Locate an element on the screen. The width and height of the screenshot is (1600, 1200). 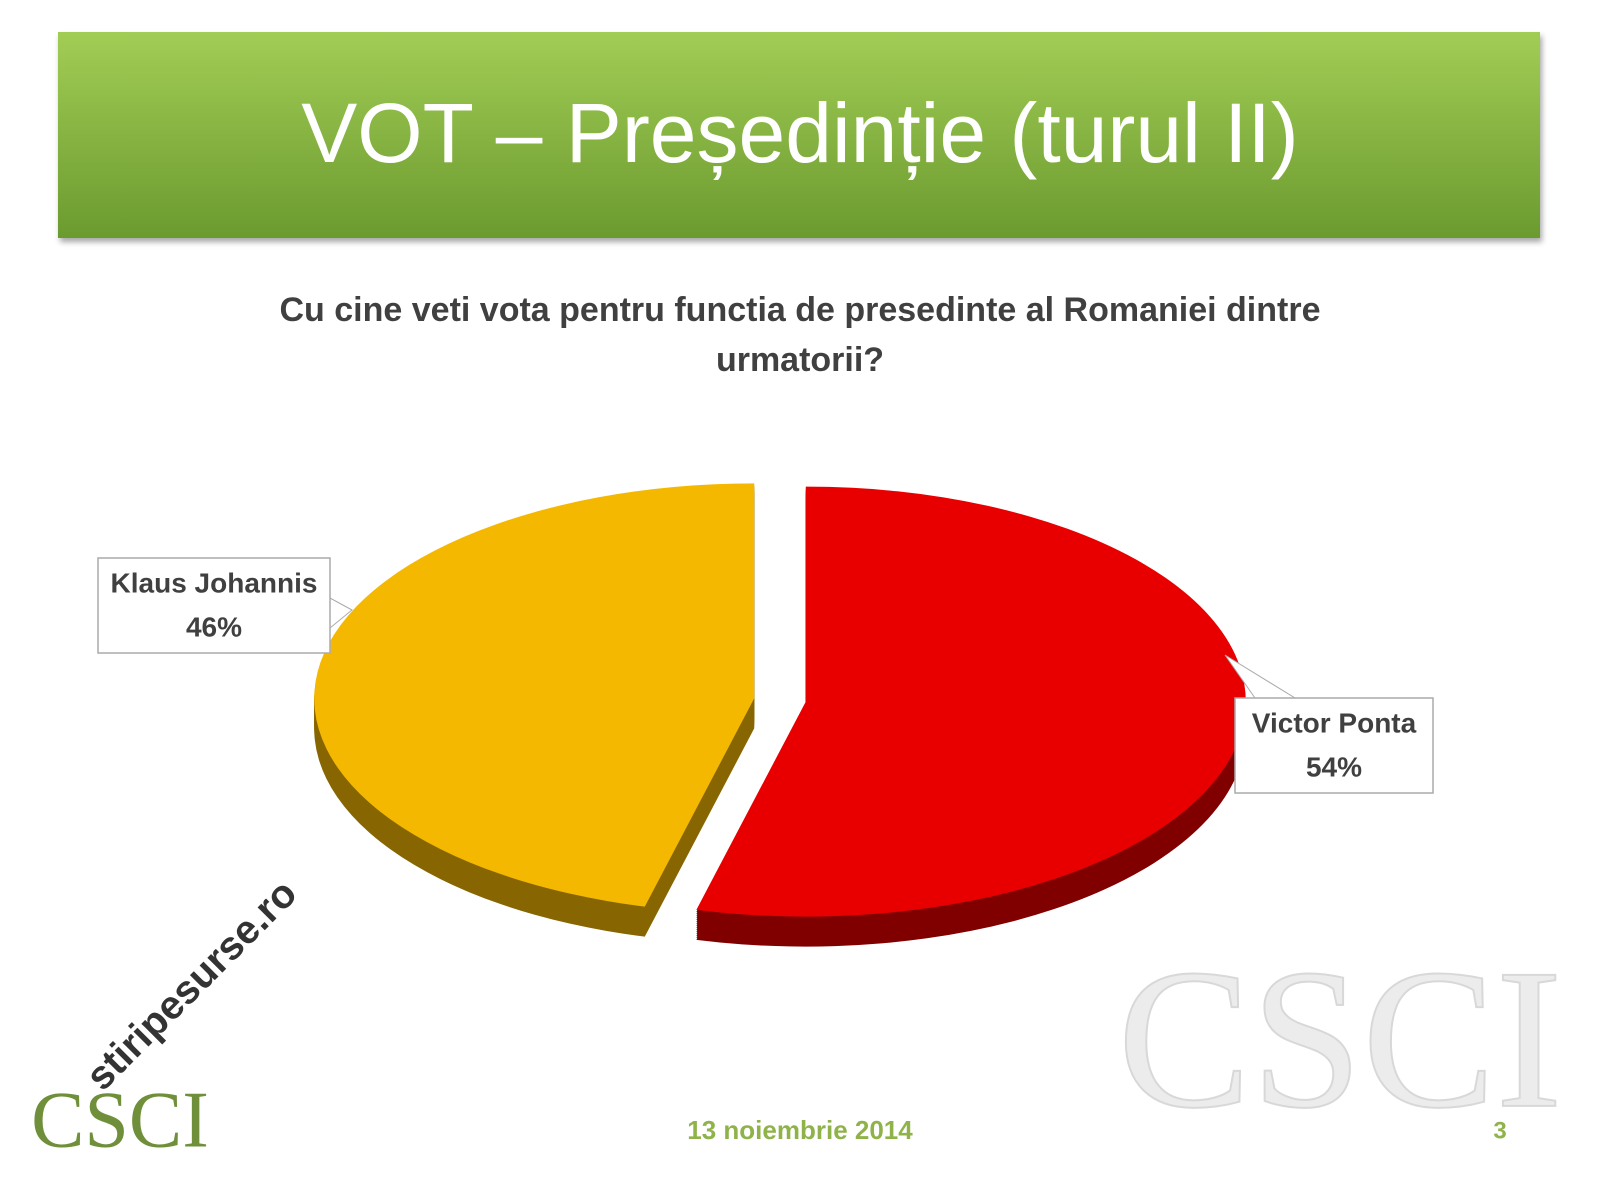
logo-small: CSCI is located at coordinates (120, 1120).